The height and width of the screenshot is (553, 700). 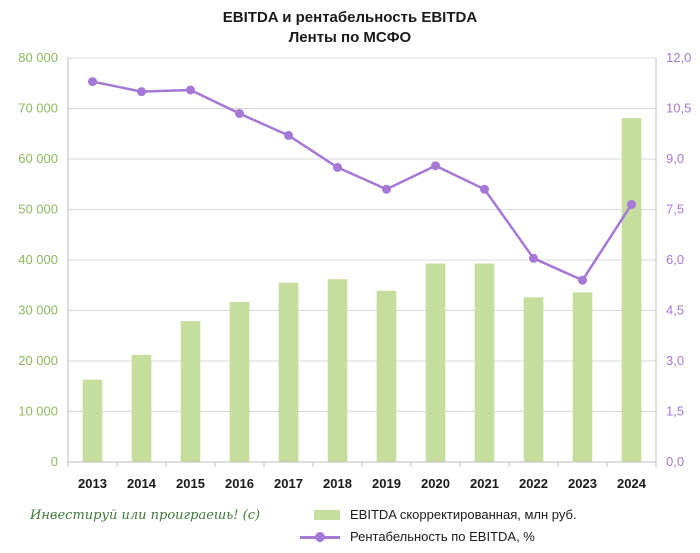 I want to click on x-tick-label: 2023, so click(x=582, y=483).